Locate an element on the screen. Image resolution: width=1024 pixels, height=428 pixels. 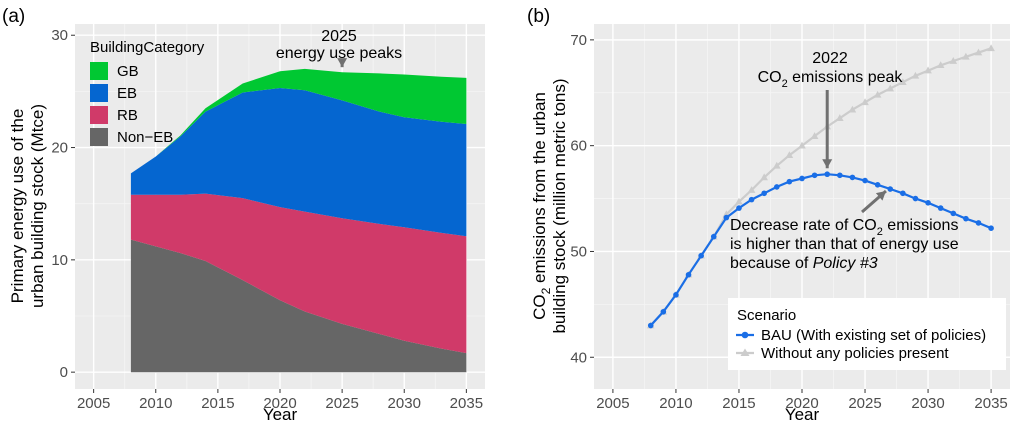
panel-b-y-tick-label: 50 is located at coordinates (578, 251).